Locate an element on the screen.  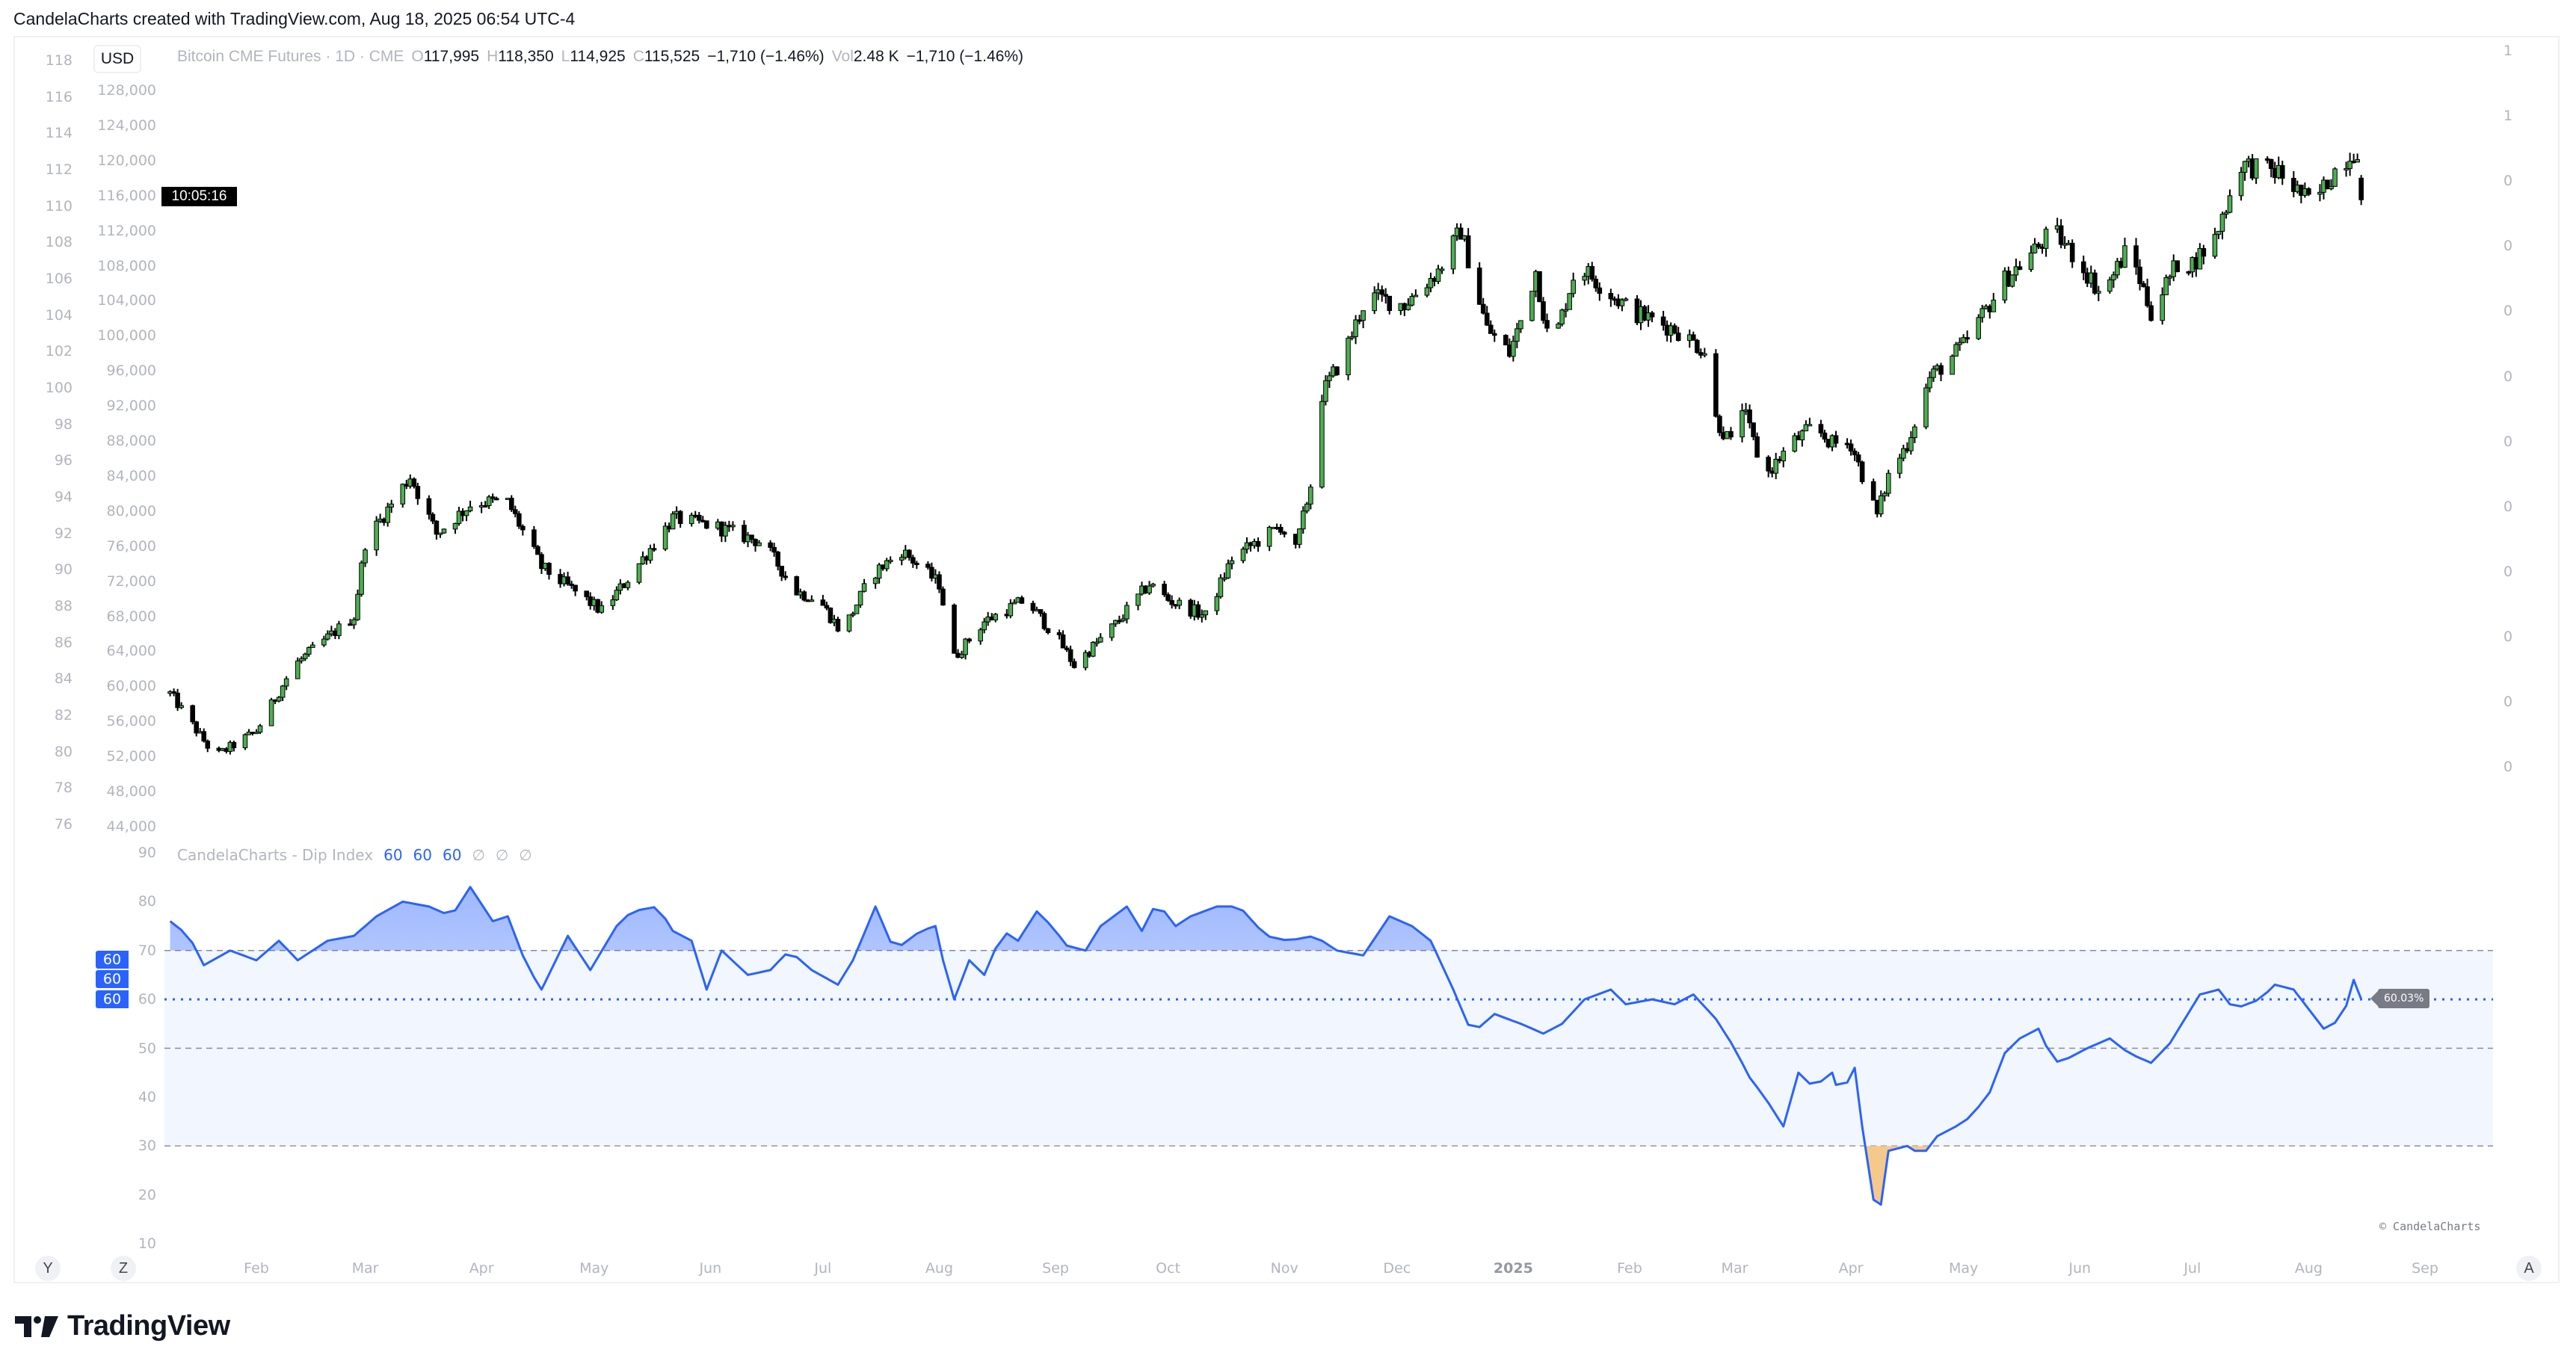
price-scale-tick: 68,000 is located at coordinates (131, 616).